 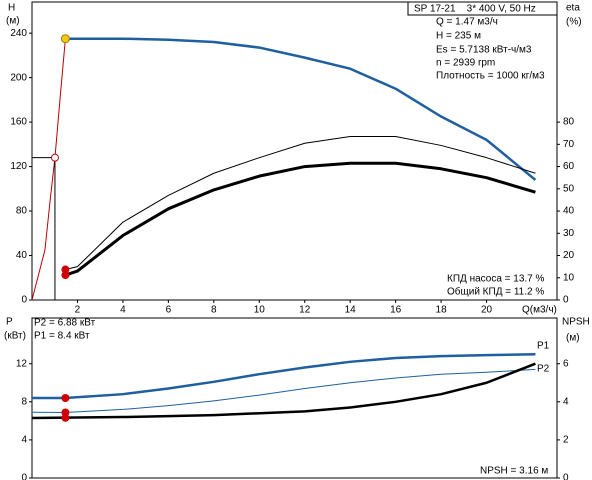 I want to click on info: H = 235 м, so click(x=458, y=36).